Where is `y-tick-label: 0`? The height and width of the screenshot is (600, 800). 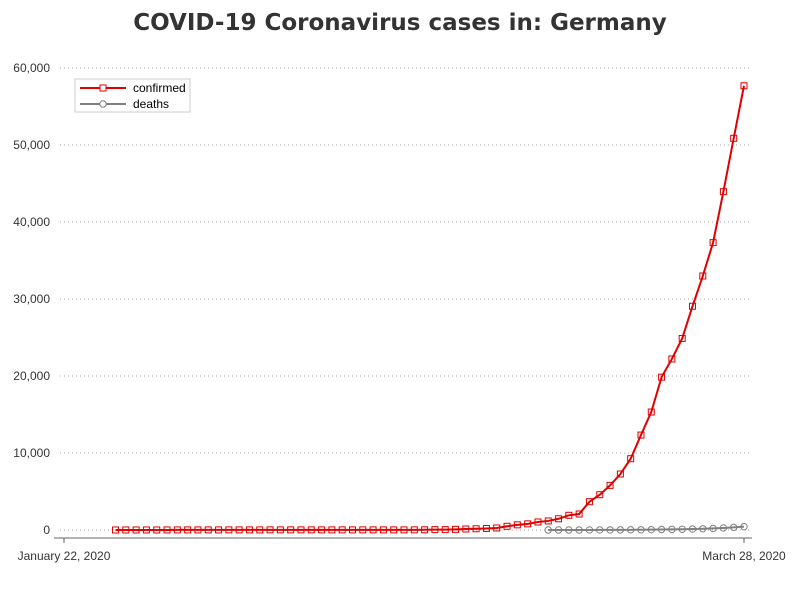 y-tick-label: 0 is located at coordinates (46, 530).